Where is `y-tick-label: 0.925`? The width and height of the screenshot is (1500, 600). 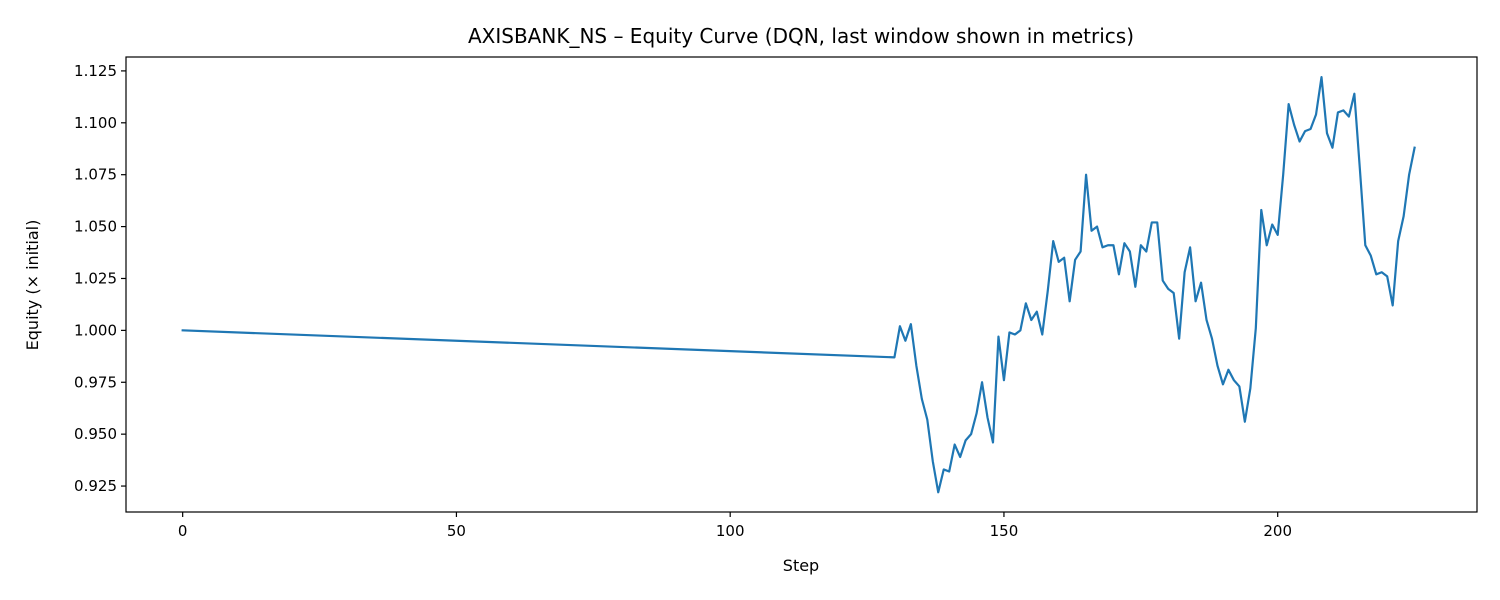 y-tick-label: 0.925 is located at coordinates (95, 486).